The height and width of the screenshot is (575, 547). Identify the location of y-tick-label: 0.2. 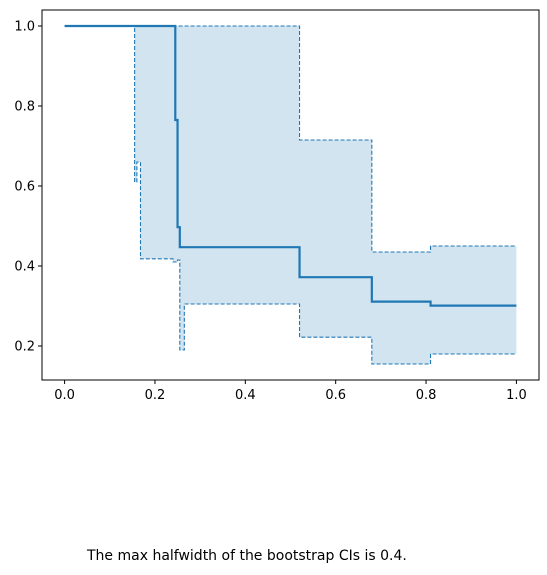
(24, 347).